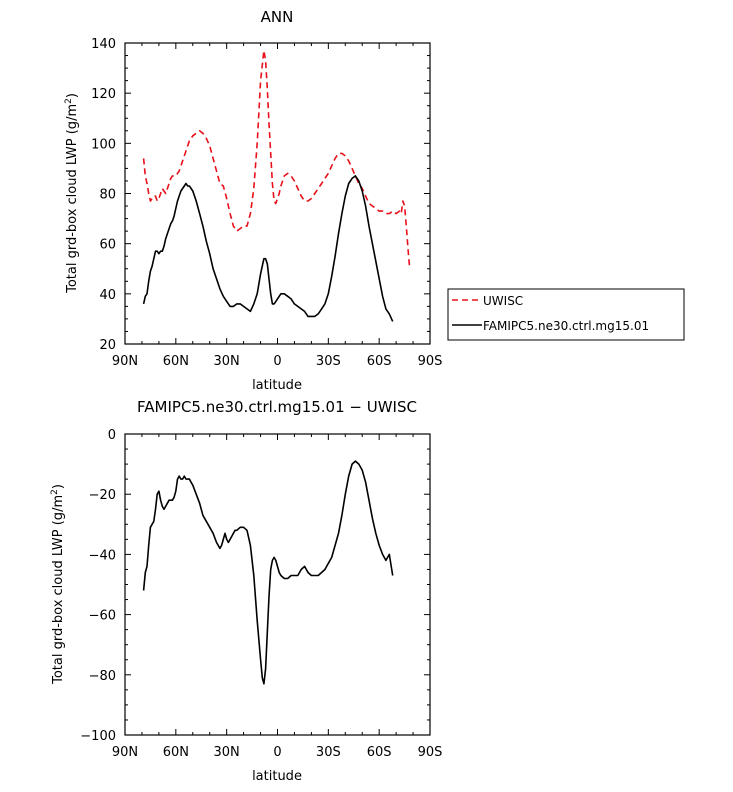  I want to click on bottom-y-tick-label: −20, so click(102, 495).